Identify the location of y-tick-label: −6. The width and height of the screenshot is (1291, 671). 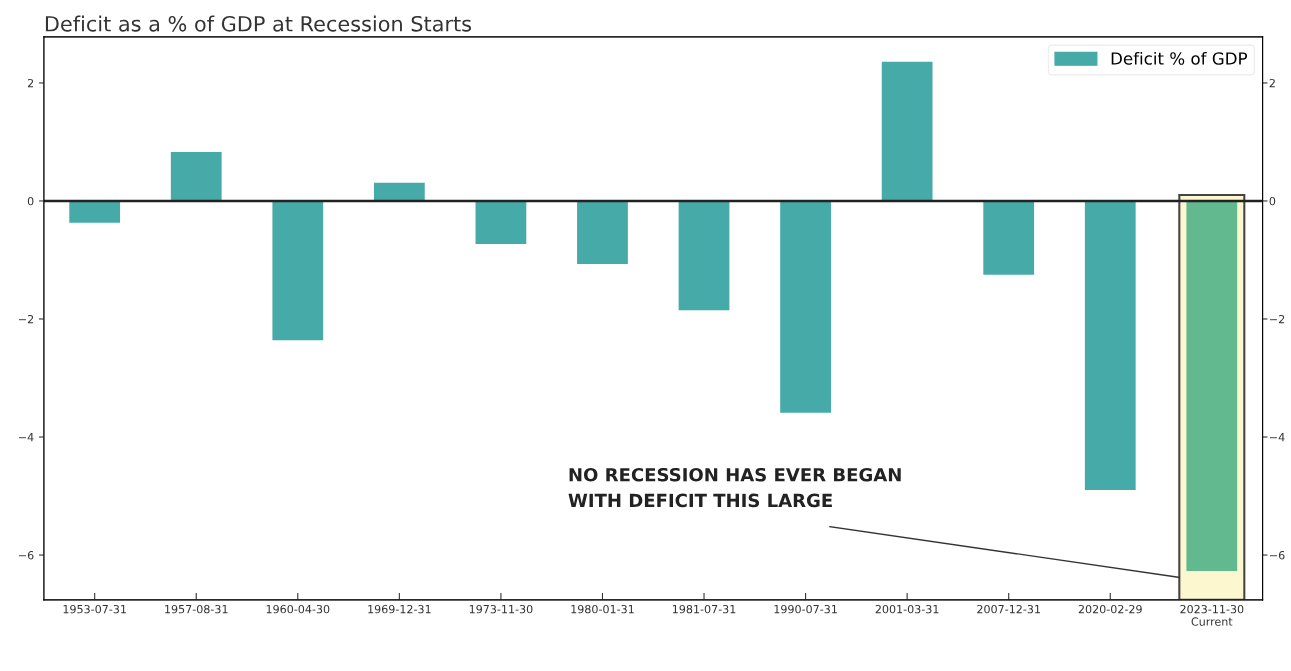
(26, 555).